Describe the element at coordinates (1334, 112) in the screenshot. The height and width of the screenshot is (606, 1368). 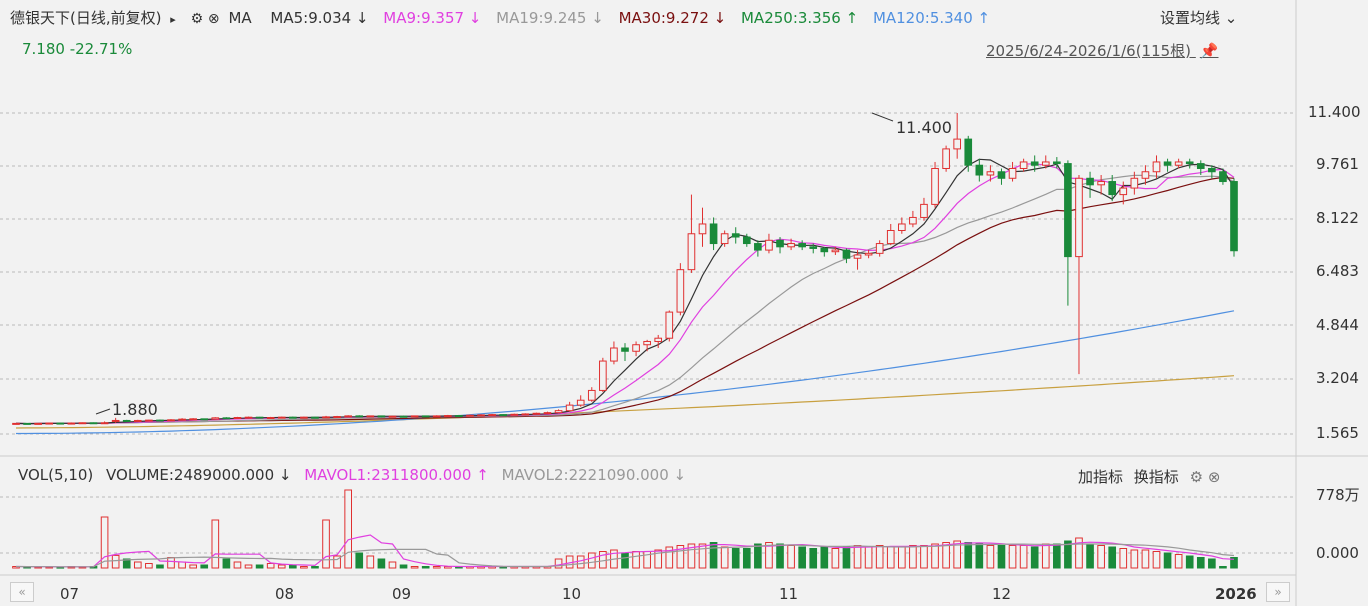
I see `price-axis-label: 11.400` at that location.